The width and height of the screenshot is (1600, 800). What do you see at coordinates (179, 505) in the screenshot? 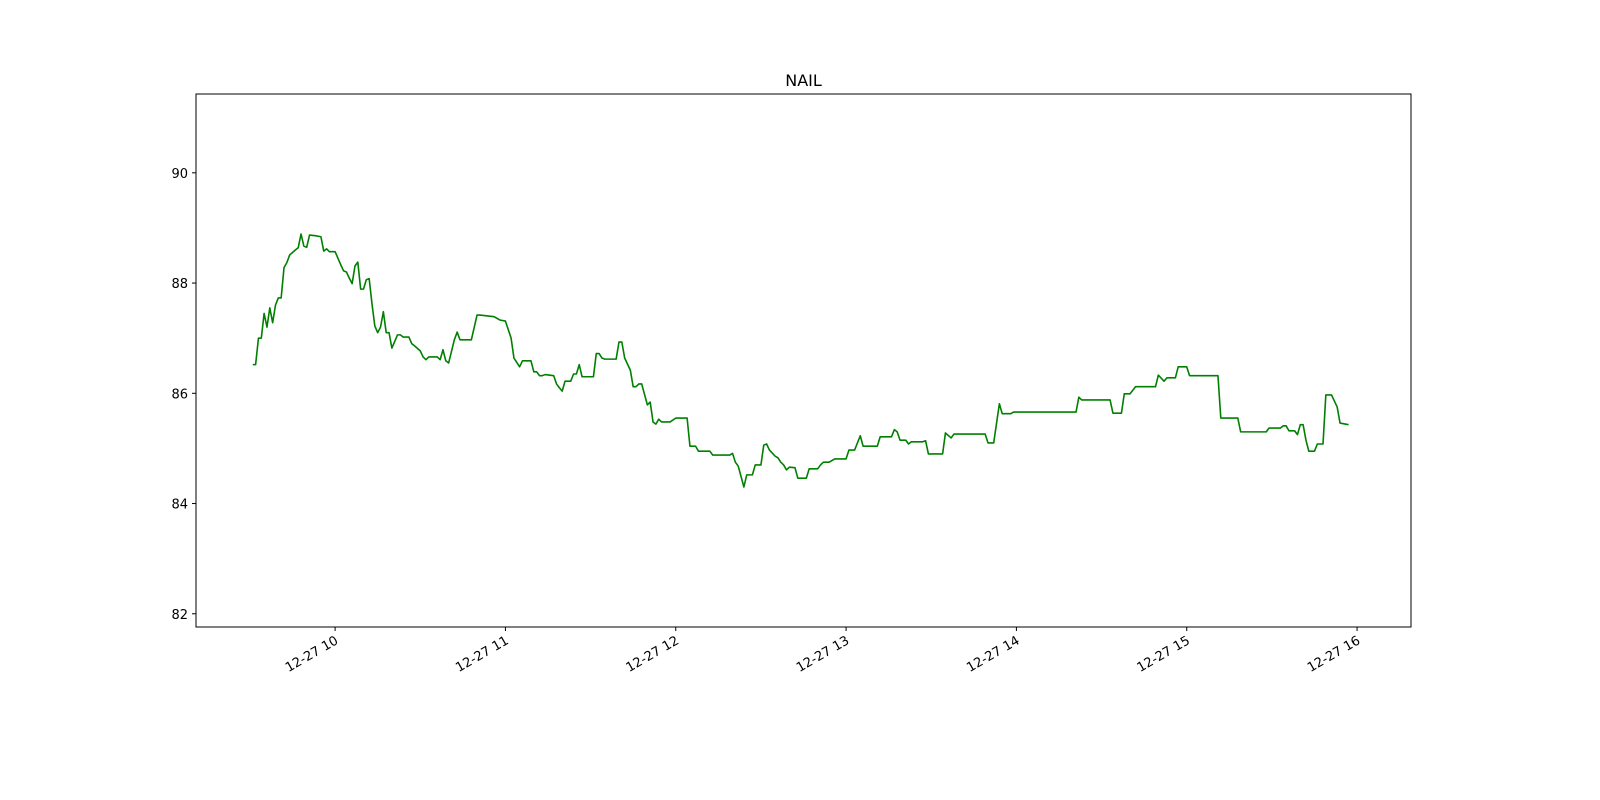
I see `y-tick-label: 84` at bounding box center [179, 505].